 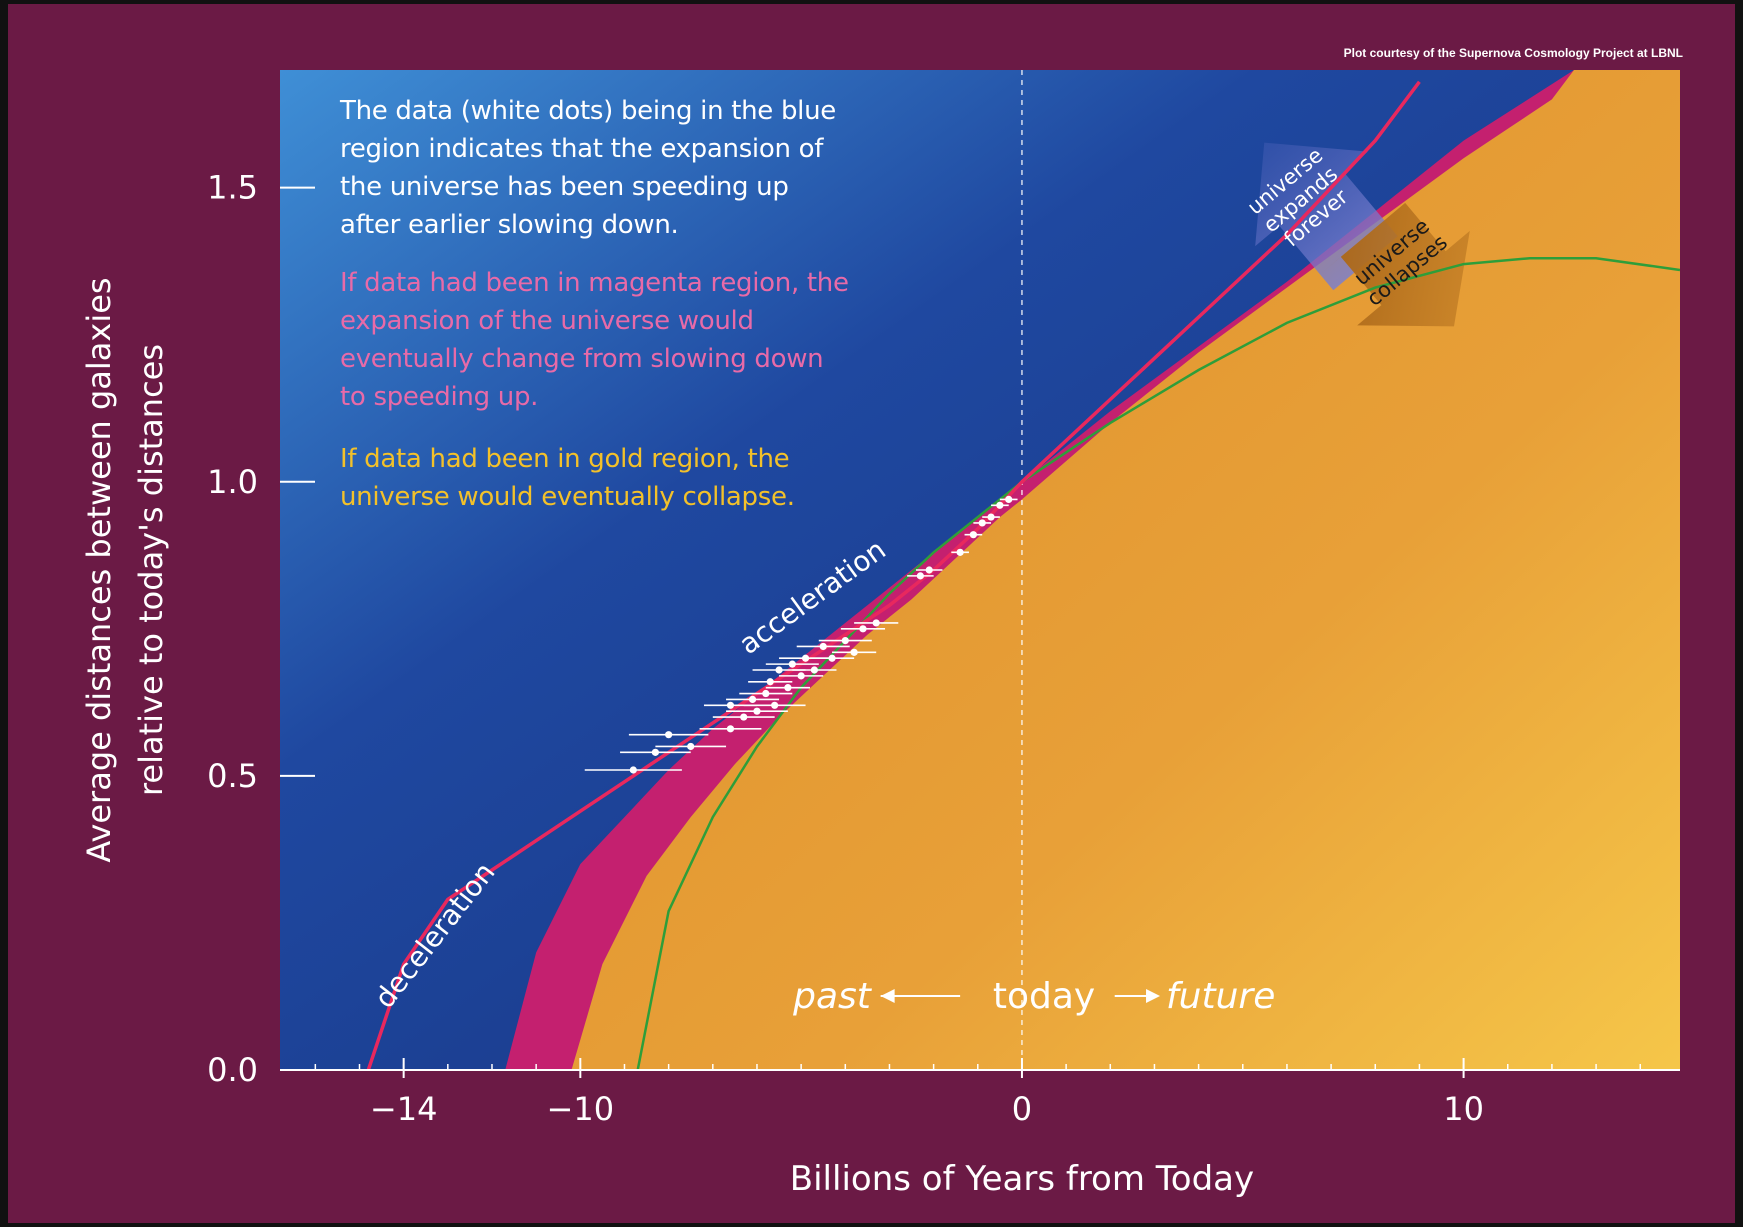 I want to click on future-arrowhead, so click(x=1153, y=996).